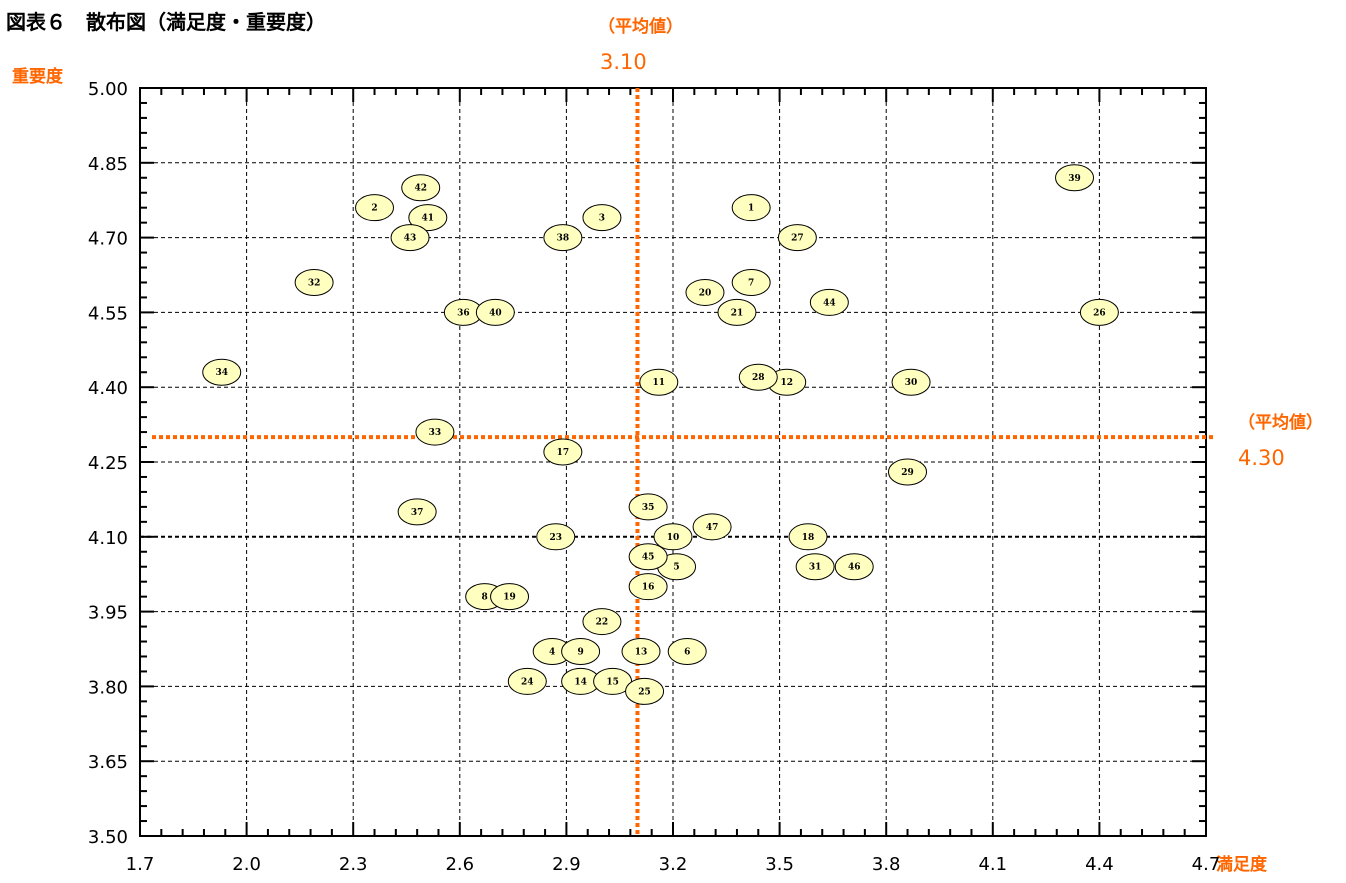 This screenshot has height=883, width=1346. I want to click on y-tick-label: 4.40, so click(108, 388).